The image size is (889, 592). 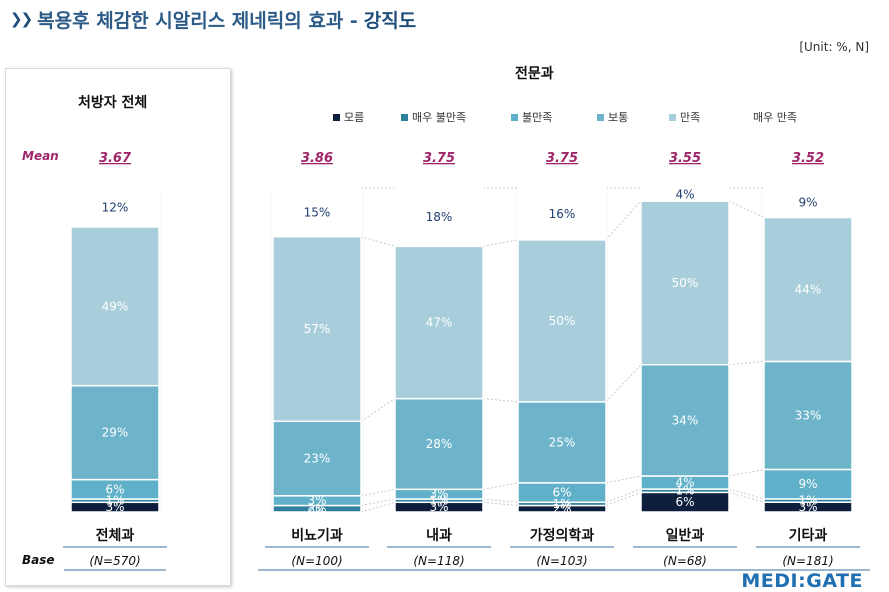 I want to click on overall-header: 처방자 전체, so click(x=113, y=103).